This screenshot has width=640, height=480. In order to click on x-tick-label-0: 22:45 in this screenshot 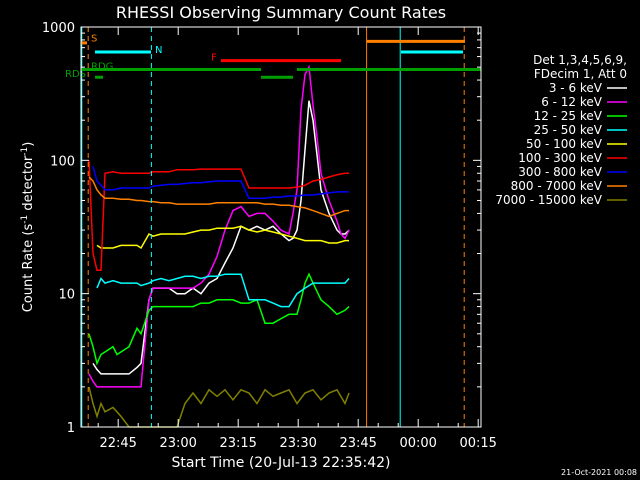, I will do `click(117, 443)`.